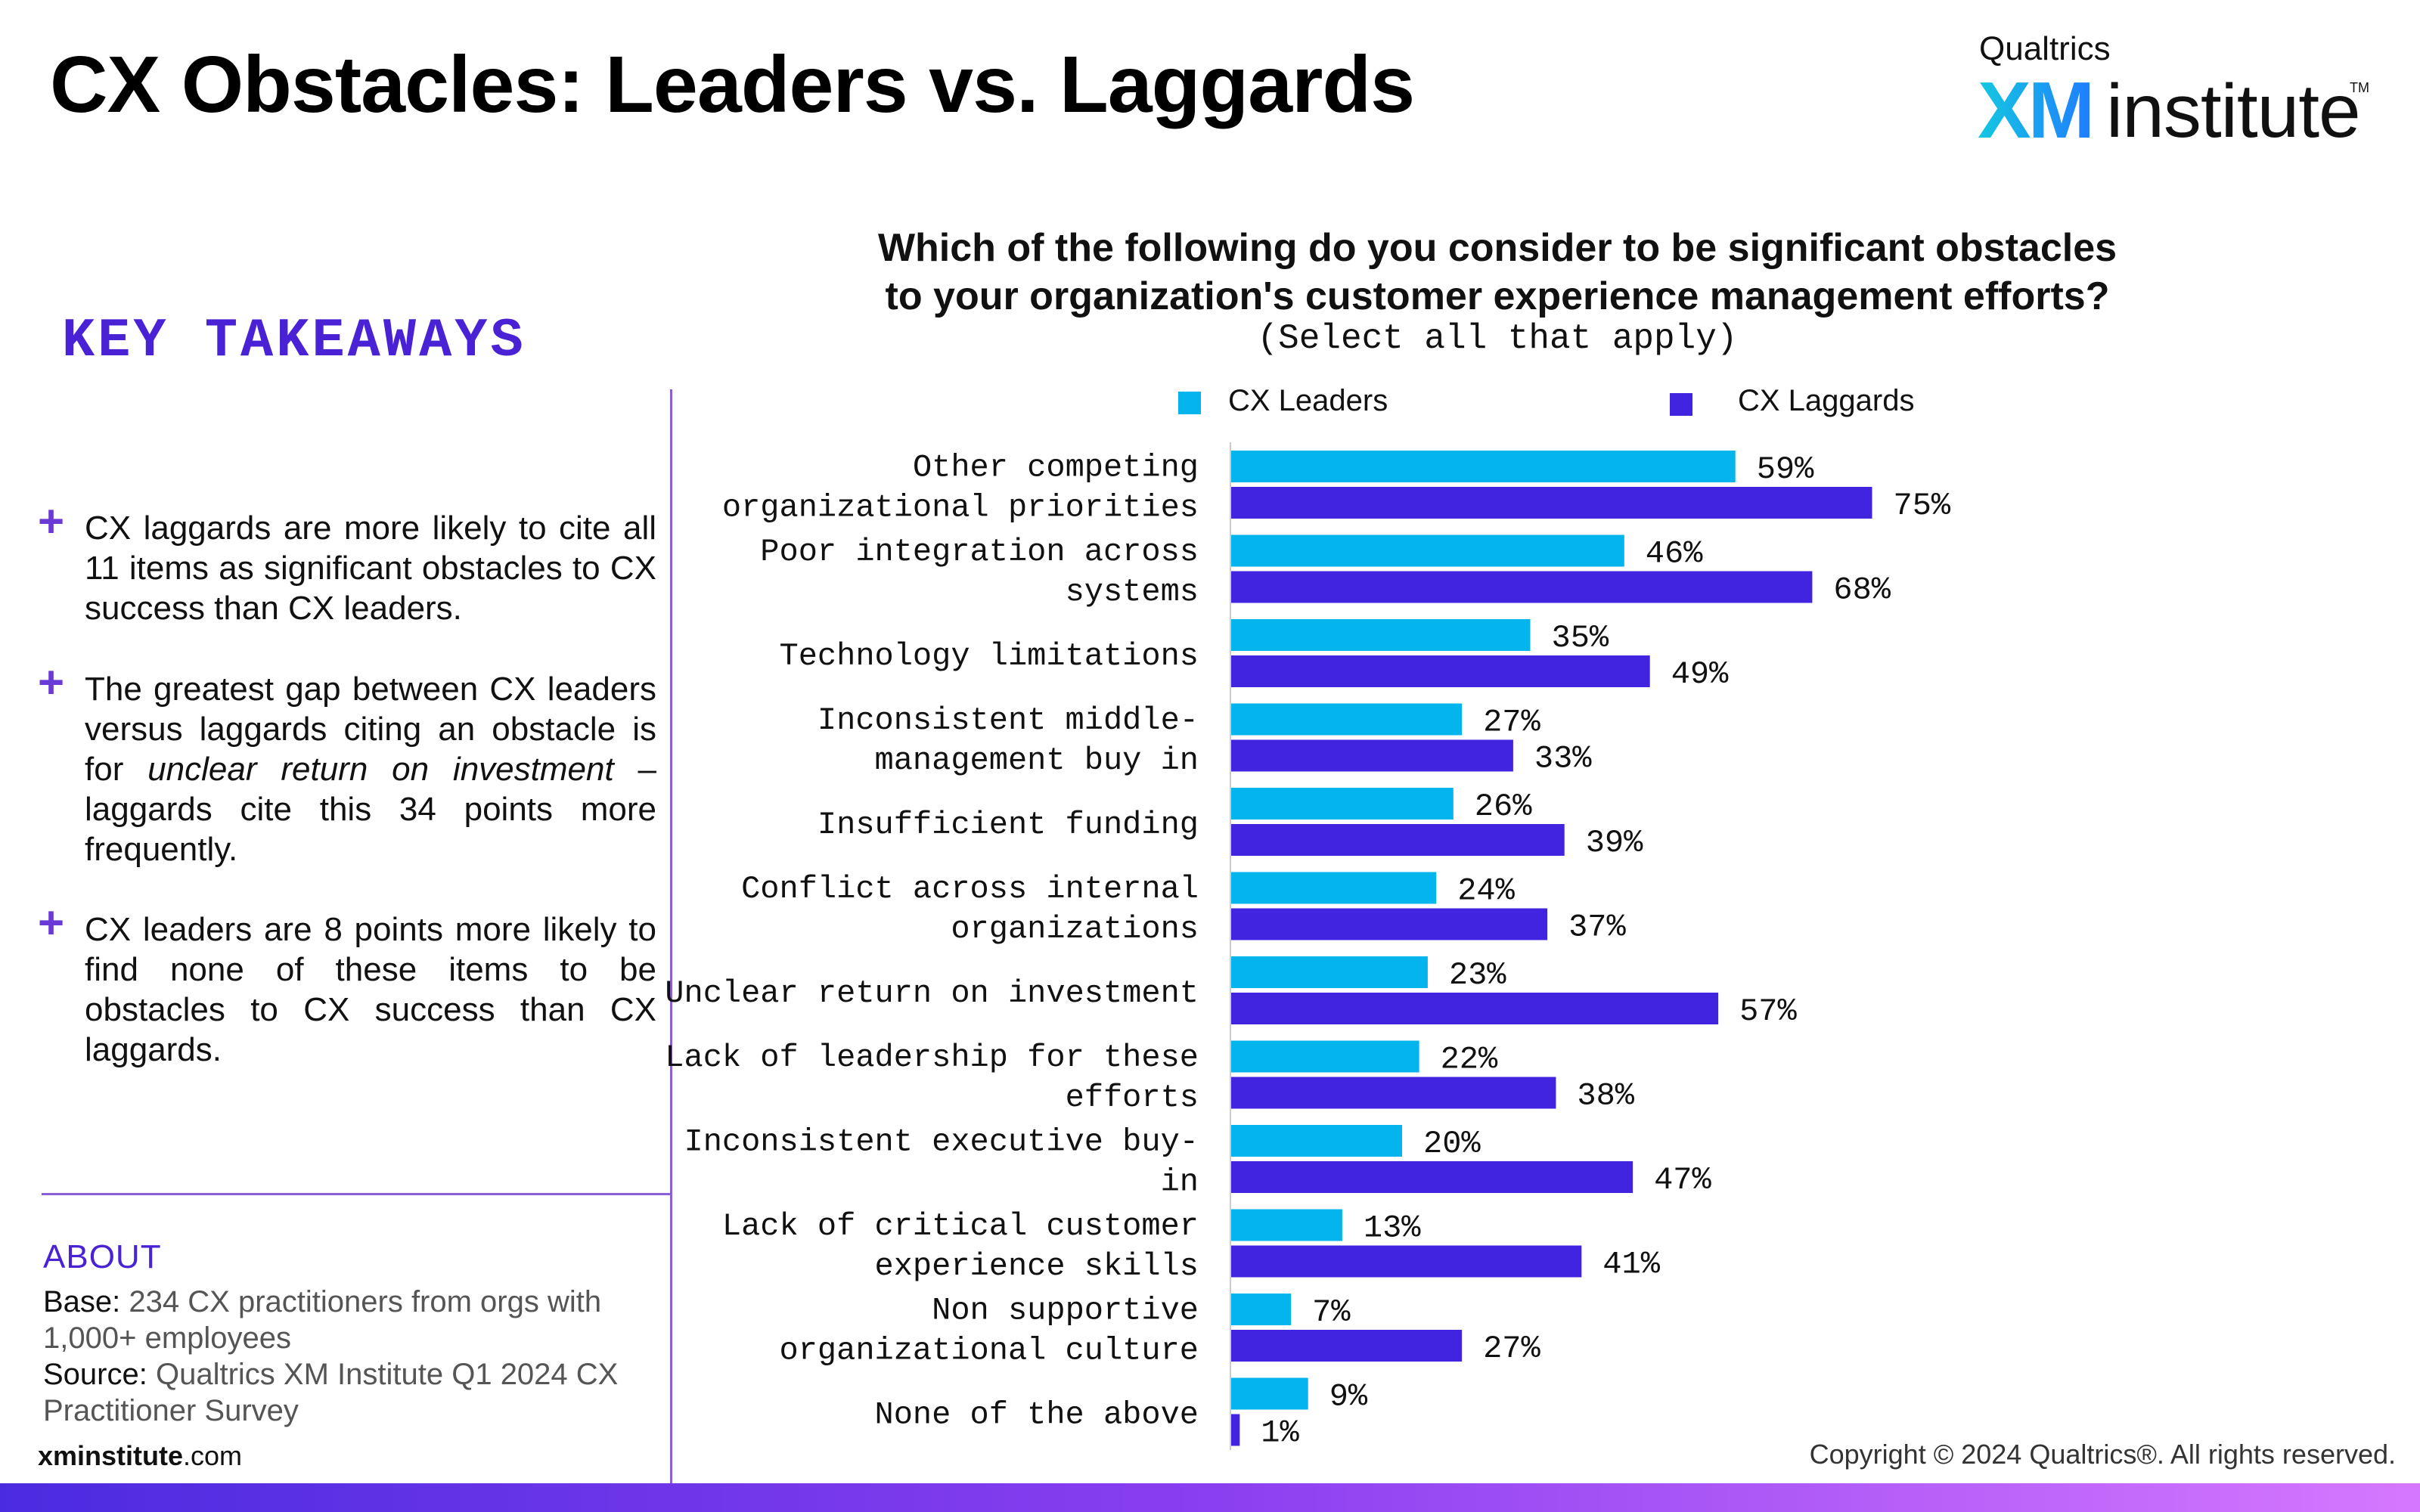  Describe the element at coordinates (1280, 1433) in the screenshot. I see `value-label-laggards: 1%` at that location.